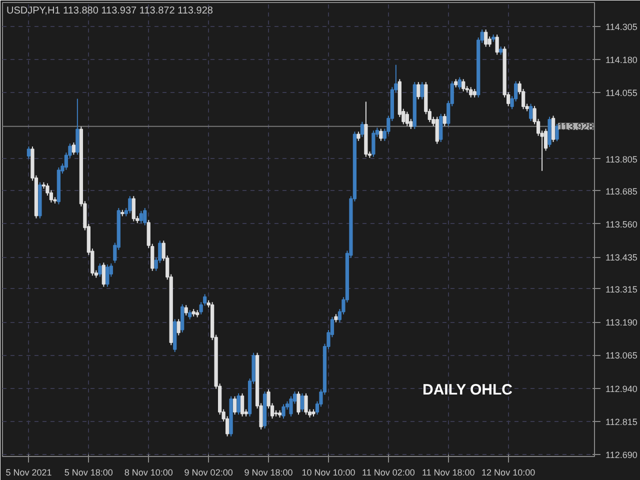  What do you see at coordinates (509, 473) in the screenshot?
I see `x-tick-label: 12 Nov 10:00` at bounding box center [509, 473].